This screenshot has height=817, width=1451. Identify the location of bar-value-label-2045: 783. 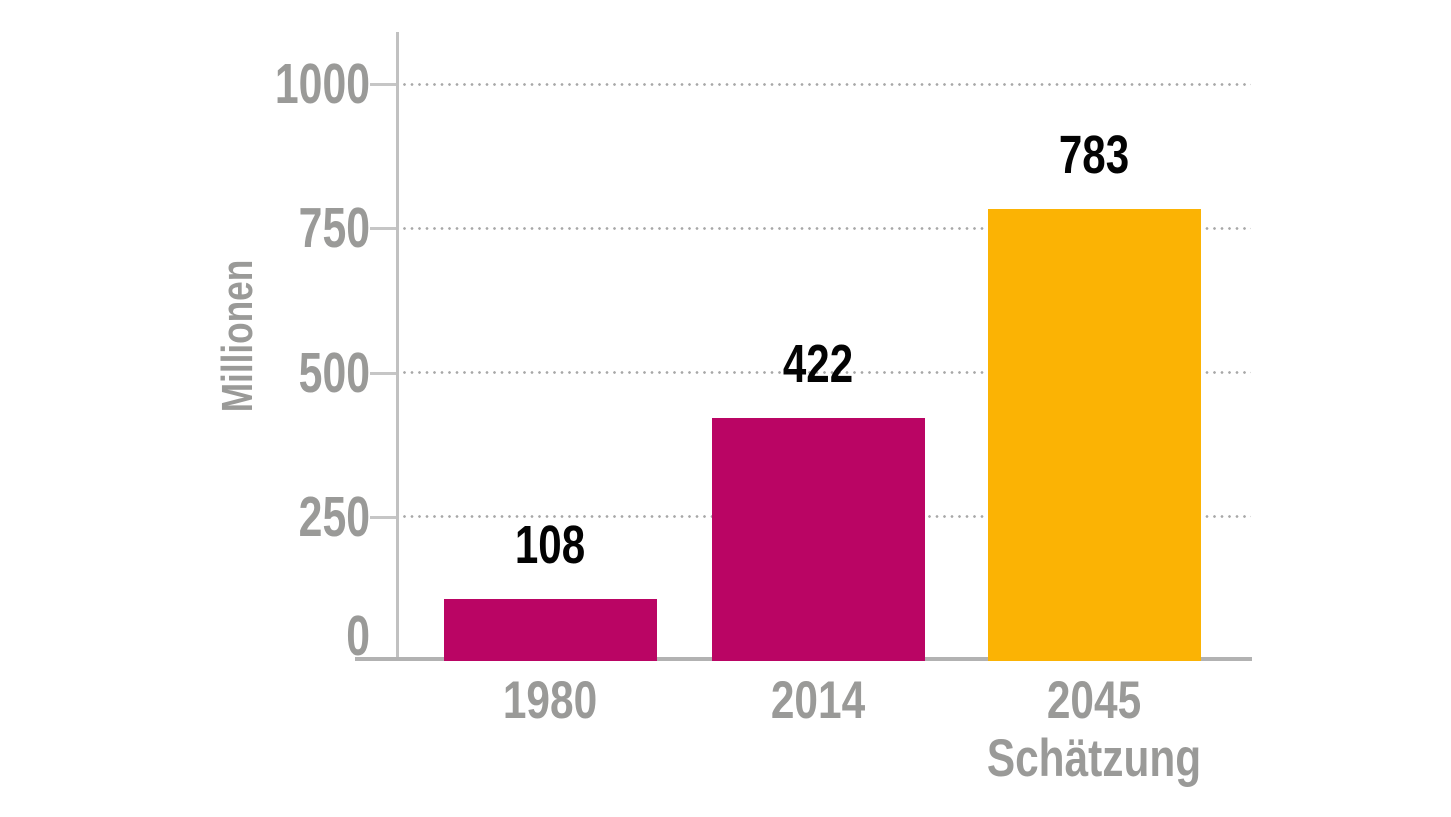
(1094, 155).